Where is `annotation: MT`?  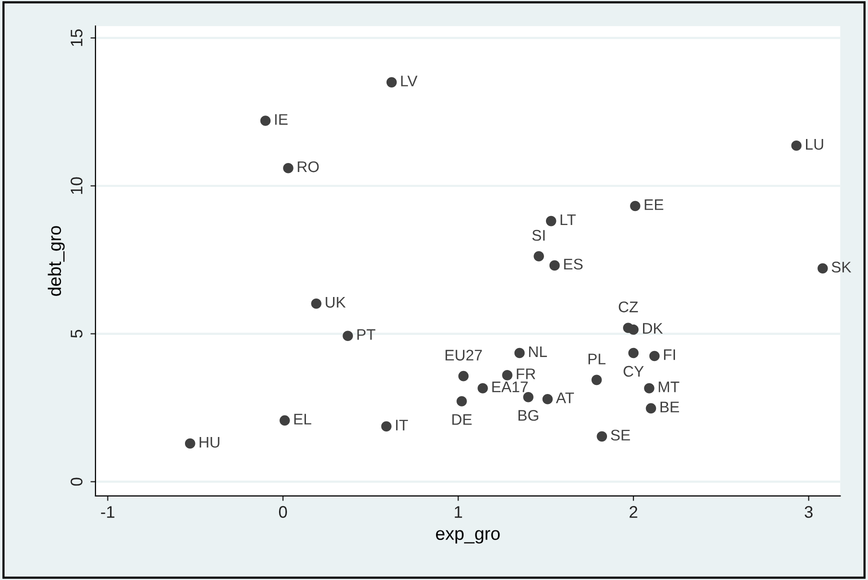 annotation: MT is located at coordinates (669, 387).